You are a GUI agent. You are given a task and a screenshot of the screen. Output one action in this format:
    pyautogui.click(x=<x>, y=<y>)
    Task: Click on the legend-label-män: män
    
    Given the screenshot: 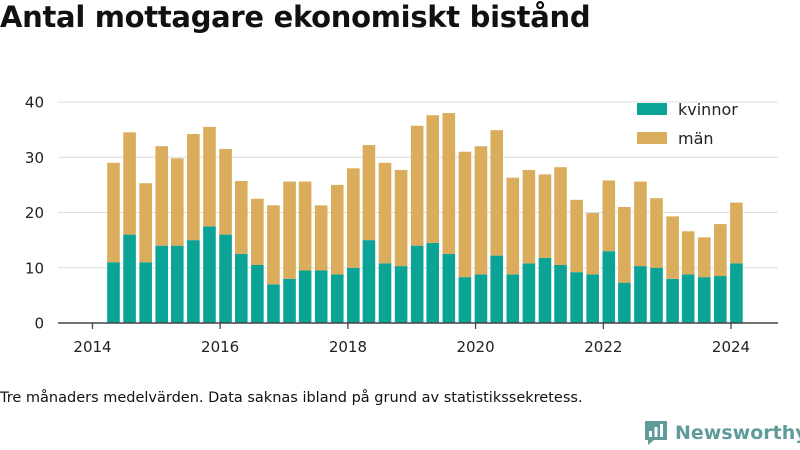 What is the action you would take?
    pyautogui.click(x=696, y=138)
    